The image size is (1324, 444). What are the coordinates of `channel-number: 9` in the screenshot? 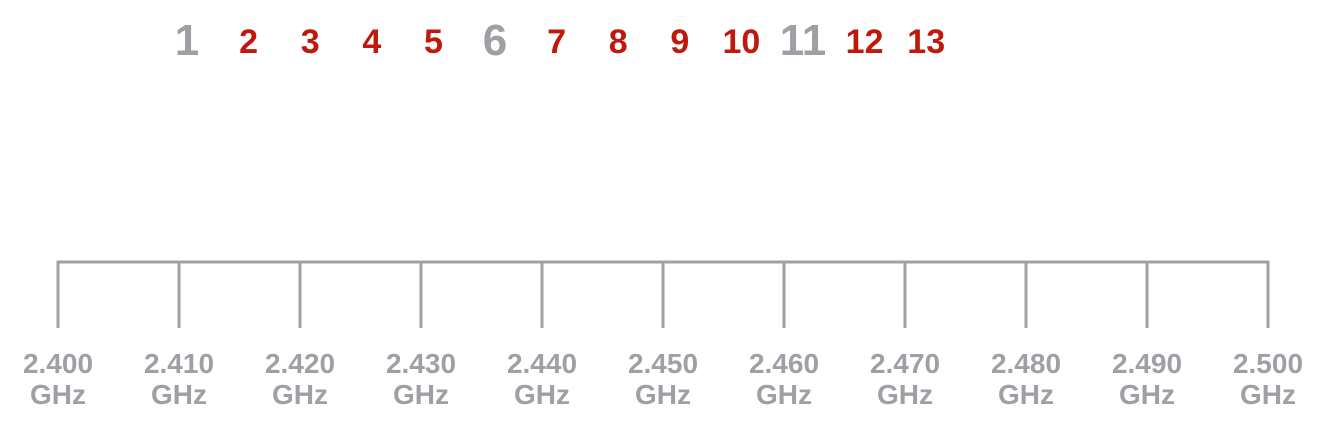 It's located at (679, 42).